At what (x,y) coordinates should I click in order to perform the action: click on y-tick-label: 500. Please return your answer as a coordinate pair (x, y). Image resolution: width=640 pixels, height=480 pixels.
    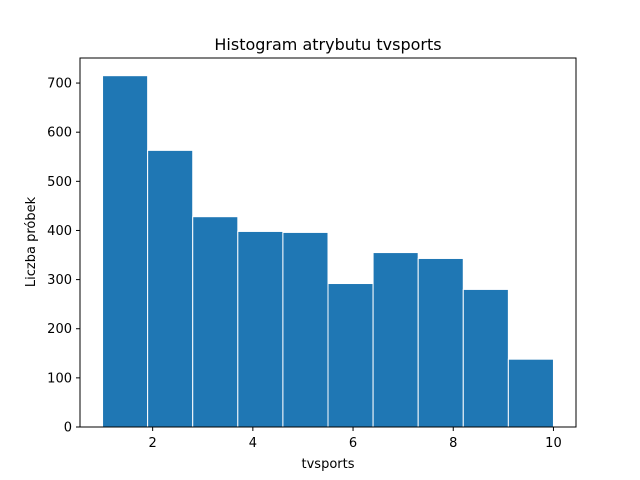
    Looking at the image, I should click on (59, 182).